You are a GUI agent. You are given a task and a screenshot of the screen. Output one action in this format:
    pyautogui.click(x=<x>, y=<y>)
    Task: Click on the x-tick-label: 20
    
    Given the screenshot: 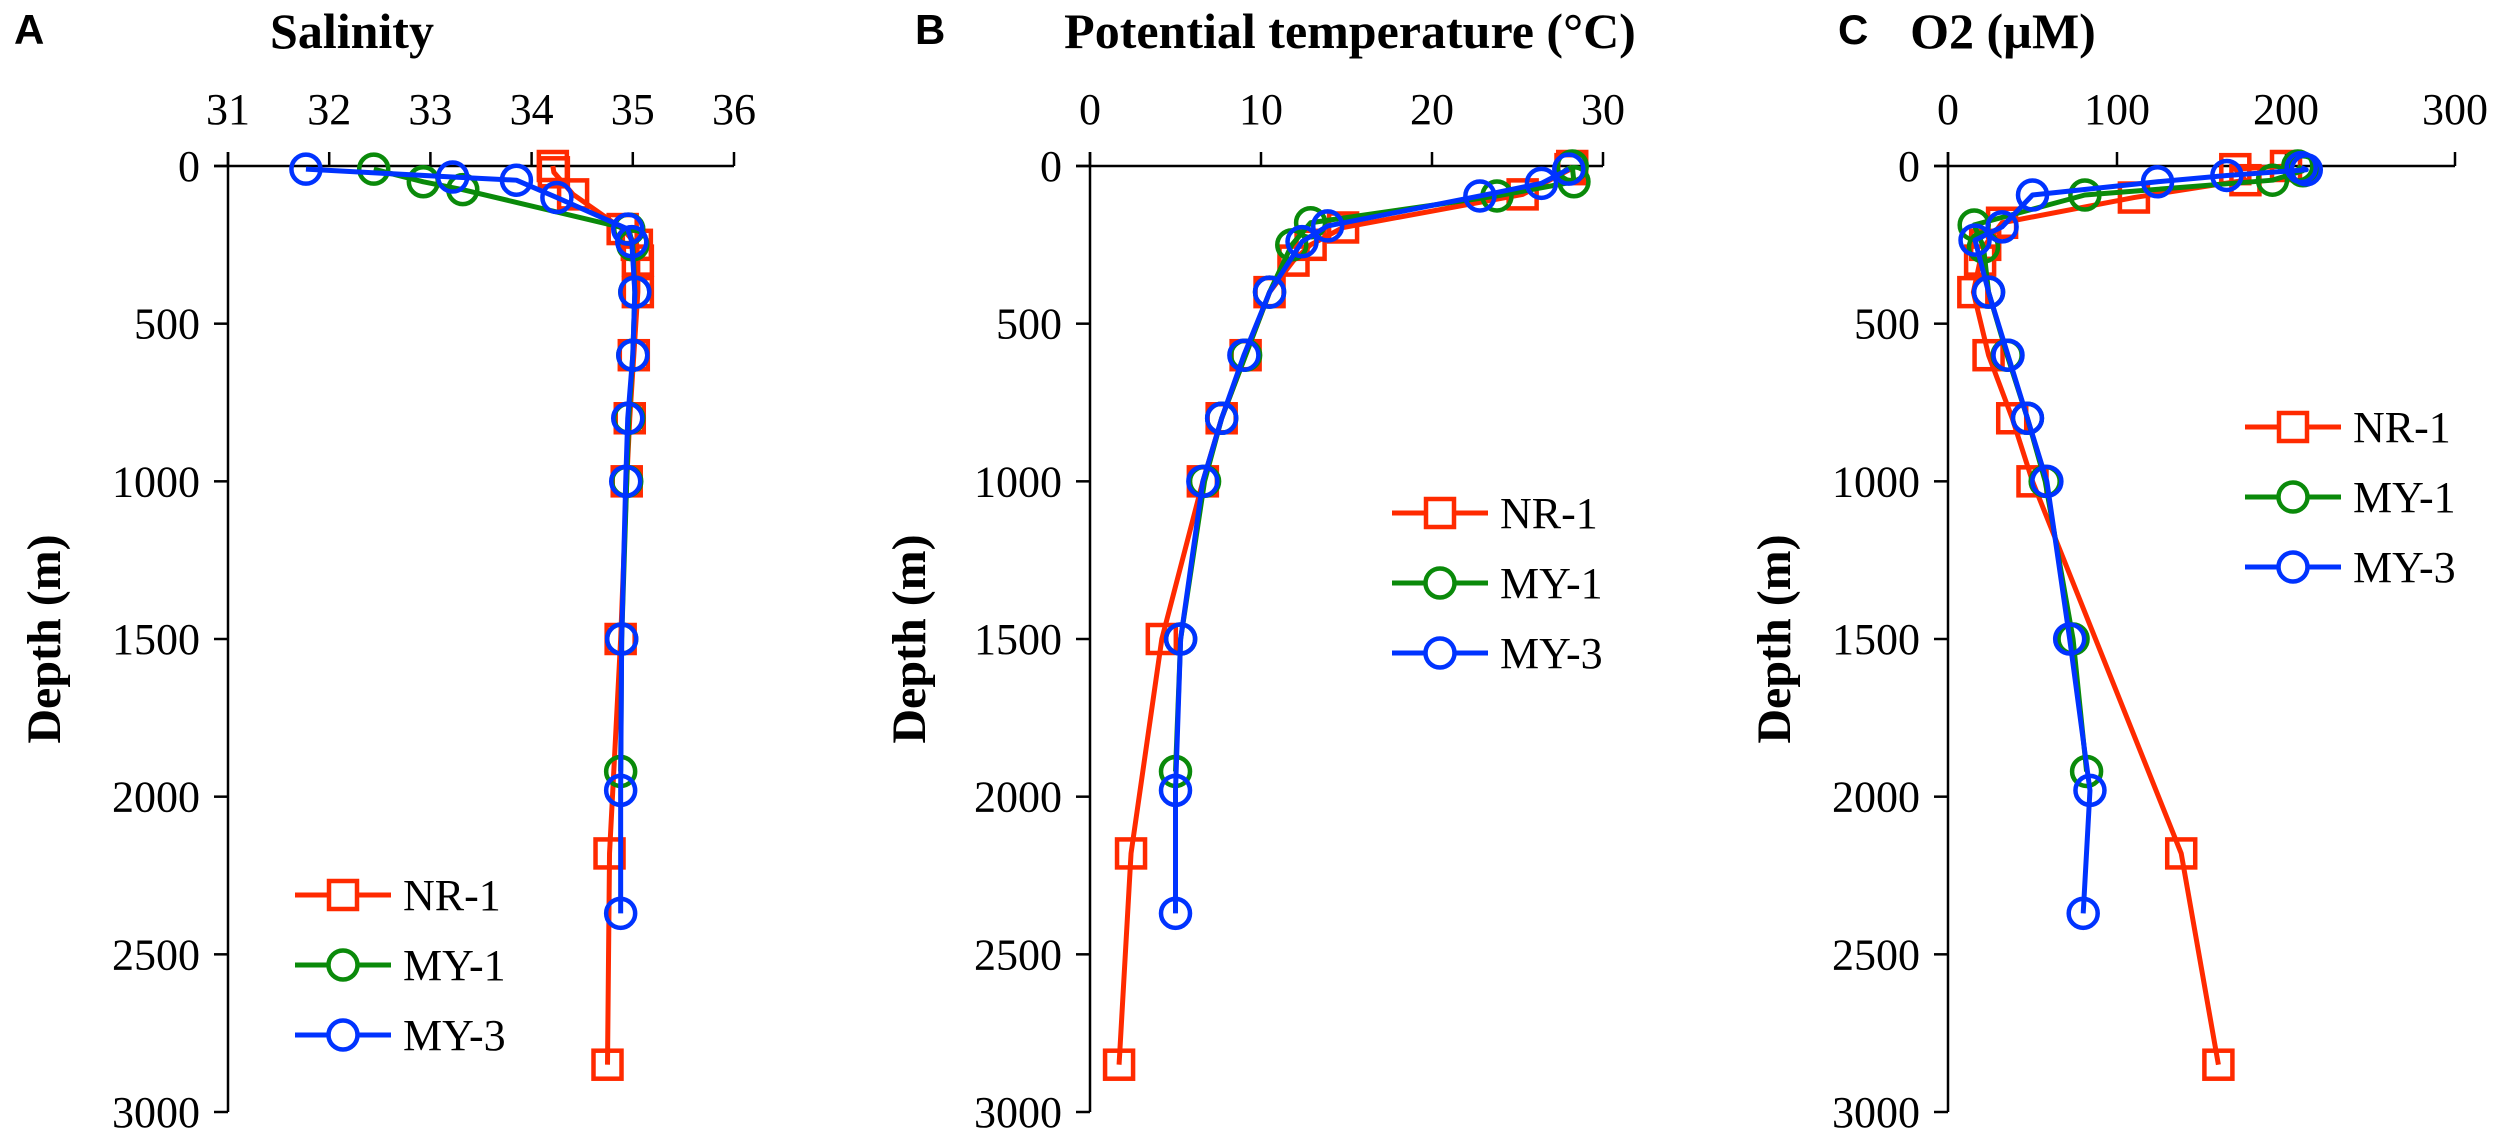 What is the action you would take?
    pyautogui.click(x=1432, y=109)
    